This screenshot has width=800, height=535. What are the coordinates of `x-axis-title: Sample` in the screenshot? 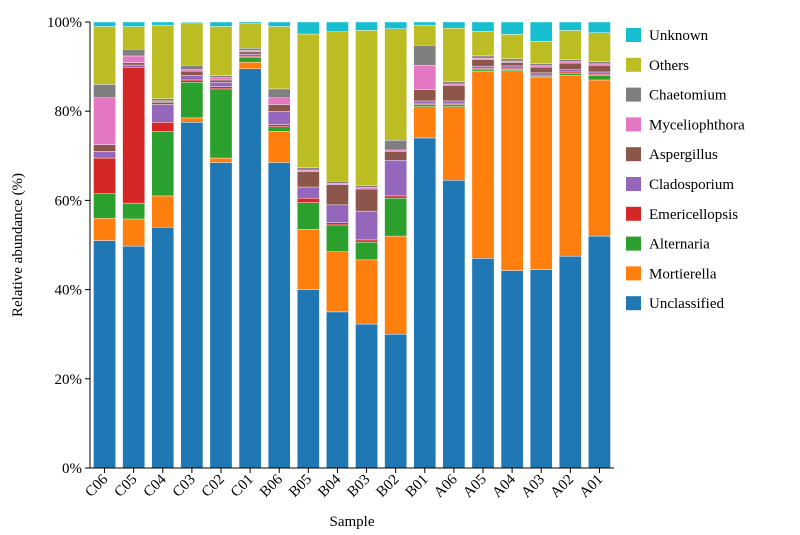 It's located at (352, 522).